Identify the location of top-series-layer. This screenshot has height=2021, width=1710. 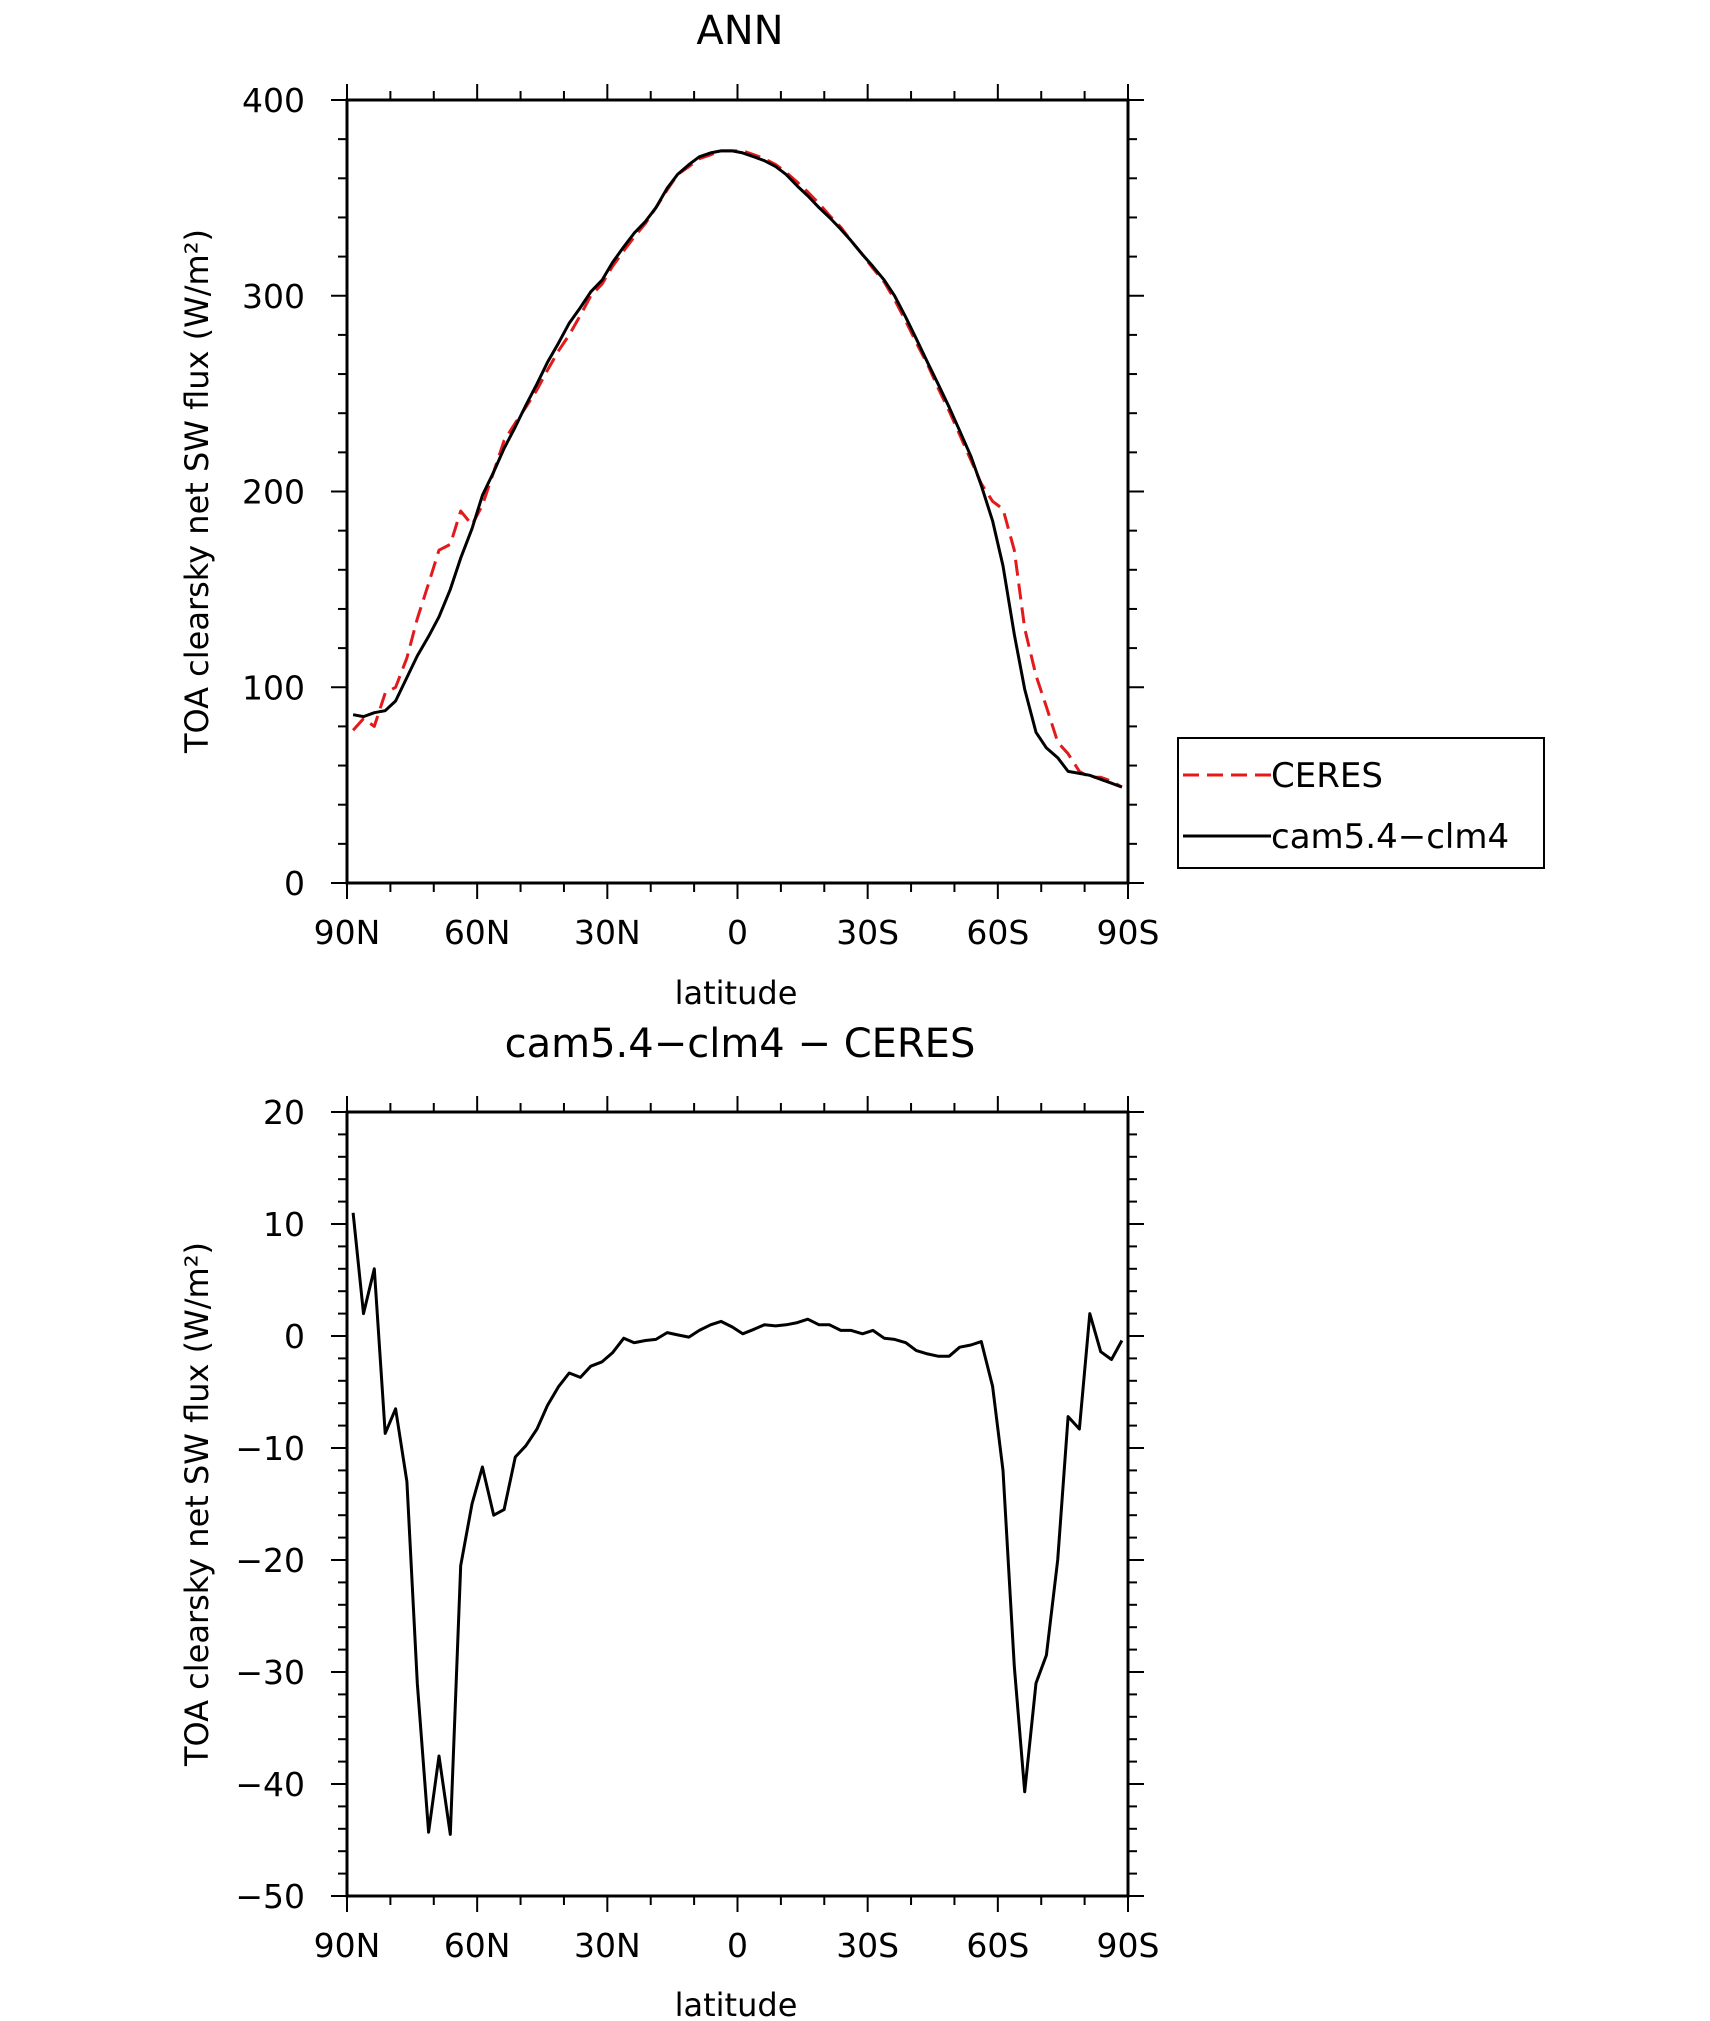
(737, 469).